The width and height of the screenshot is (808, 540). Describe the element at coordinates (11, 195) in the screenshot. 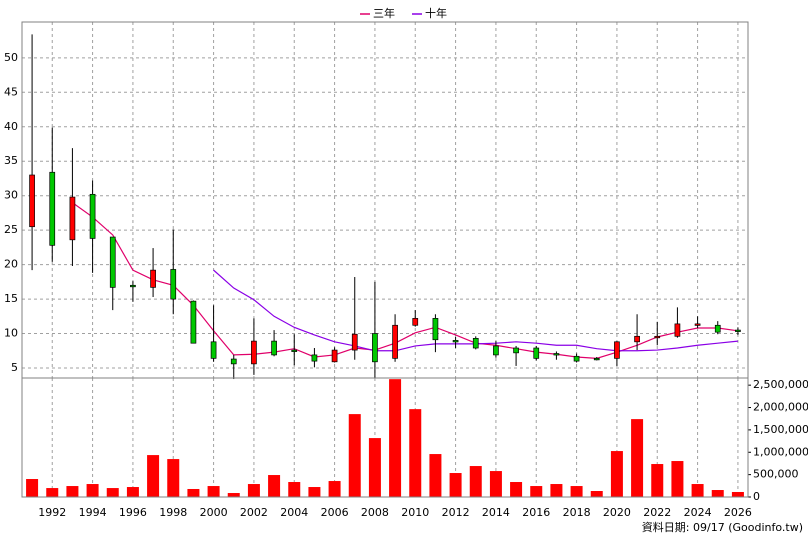

I see `y-tick-label: 30` at that location.